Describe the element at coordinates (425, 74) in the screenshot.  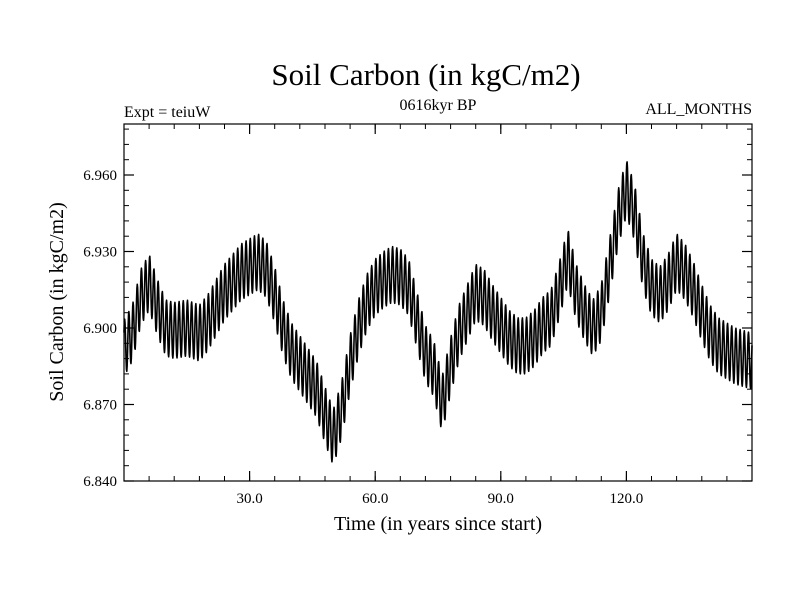
I see `chart-title: Soil Carbon (in kgC/m2)` at that location.